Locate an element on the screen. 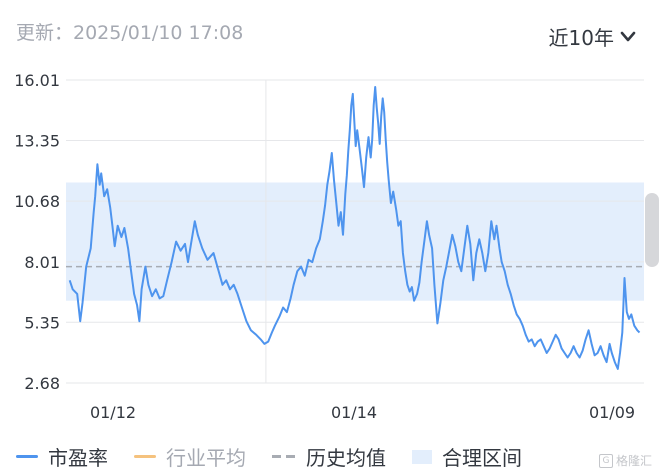 This screenshot has height=472, width=660. chevron-down-icon is located at coordinates (628, 36).